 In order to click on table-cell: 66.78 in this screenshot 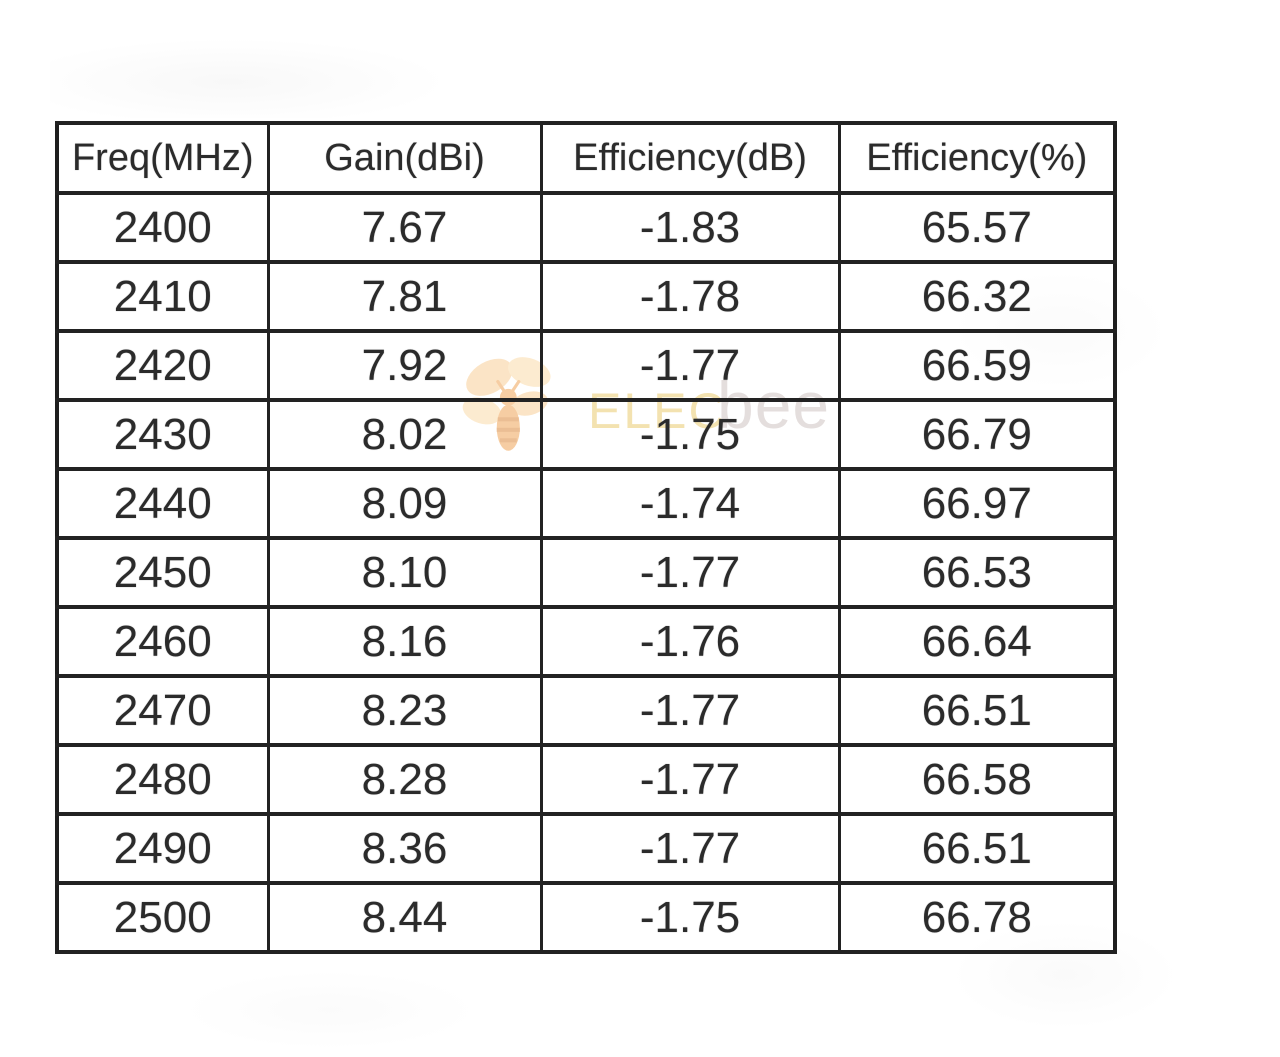, I will do `click(977, 917)`.